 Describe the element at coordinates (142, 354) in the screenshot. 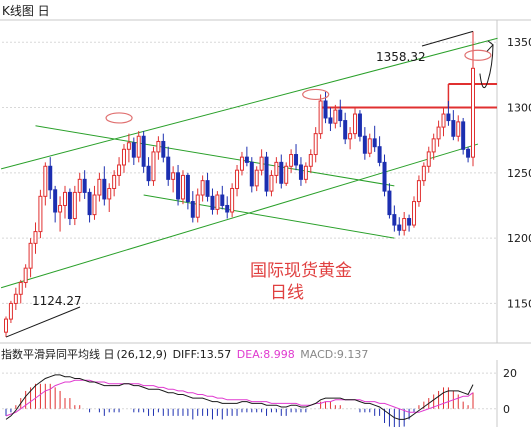

I see `macd-params: (26,12,9)` at that location.